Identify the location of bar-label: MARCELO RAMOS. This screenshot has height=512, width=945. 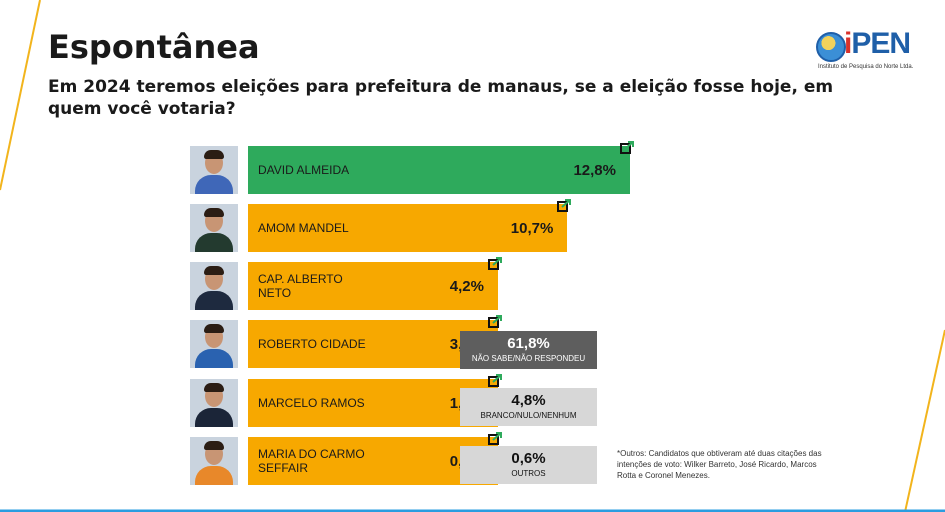
(311, 403).